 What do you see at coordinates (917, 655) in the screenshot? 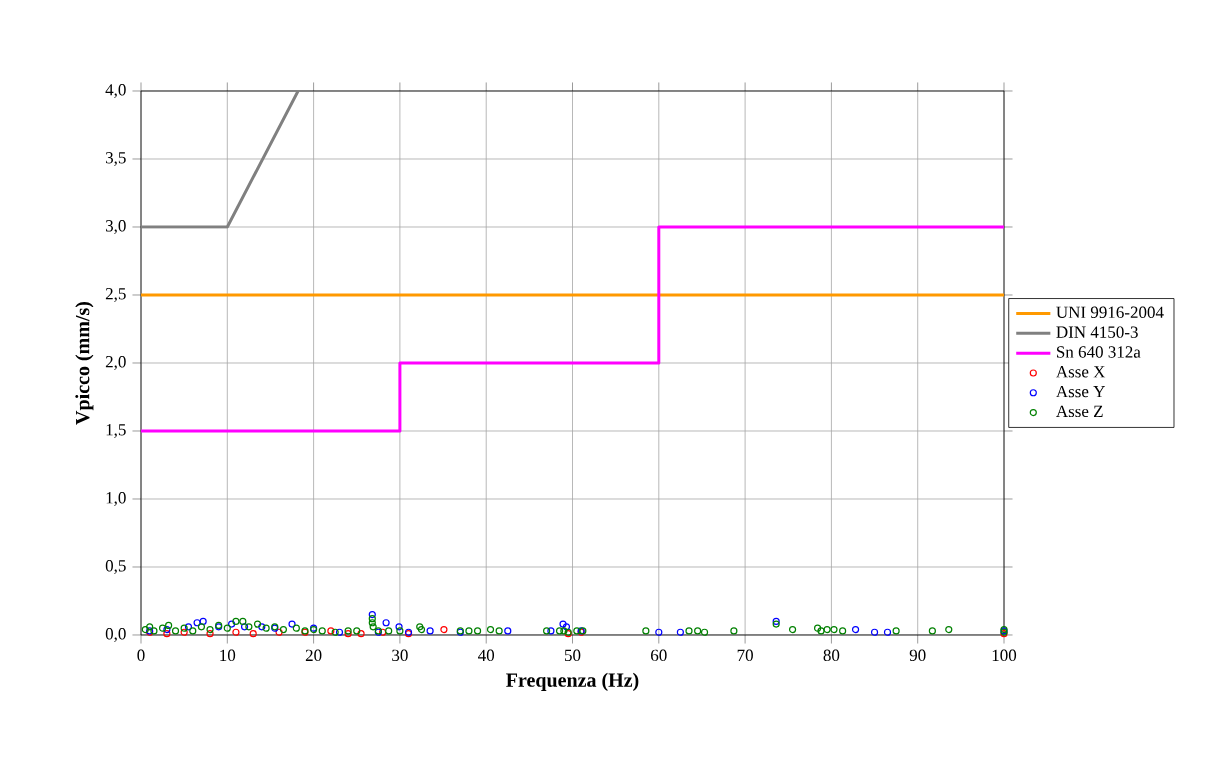
I see `x-tick-label: 90` at bounding box center [917, 655].